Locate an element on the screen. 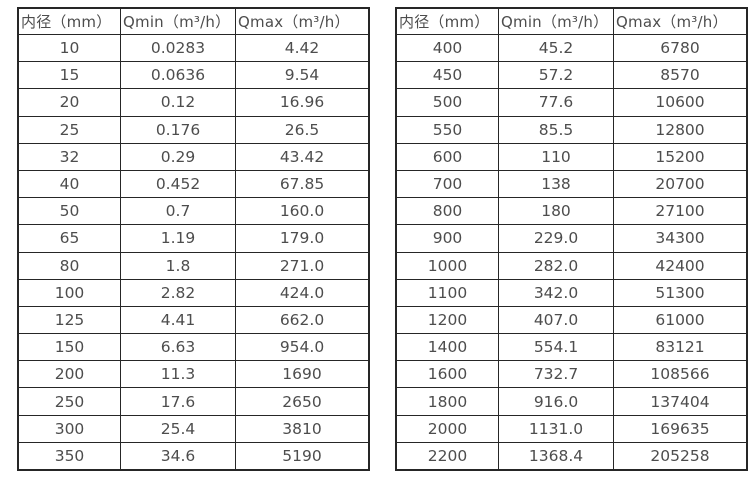 This screenshot has width=750, height=483. table-cell: 169635 is located at coordinates (680, 428).